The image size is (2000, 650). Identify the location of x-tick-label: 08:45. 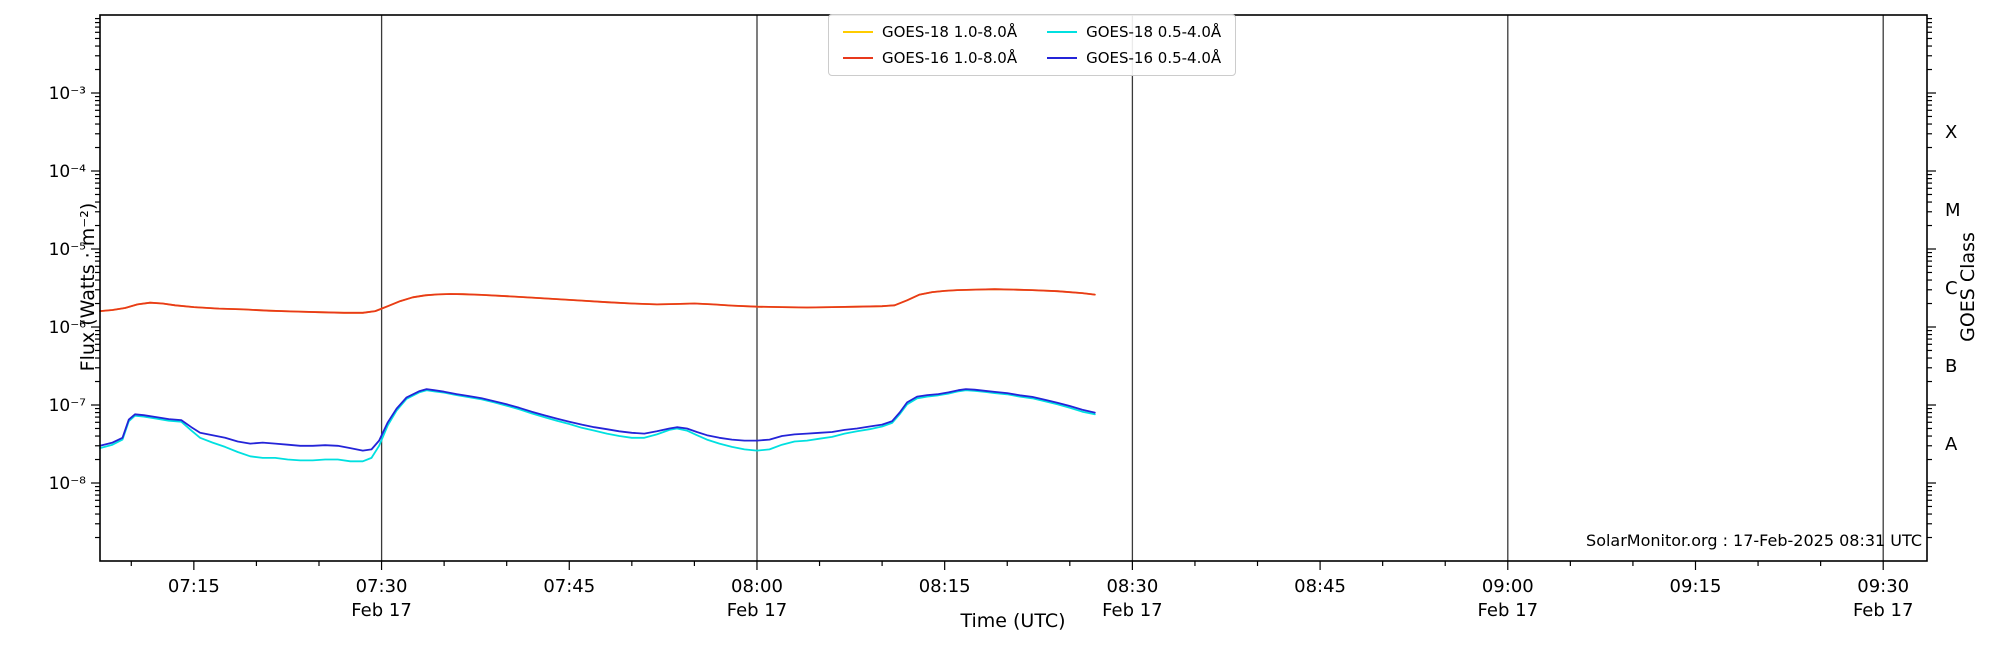
(1320, 586).